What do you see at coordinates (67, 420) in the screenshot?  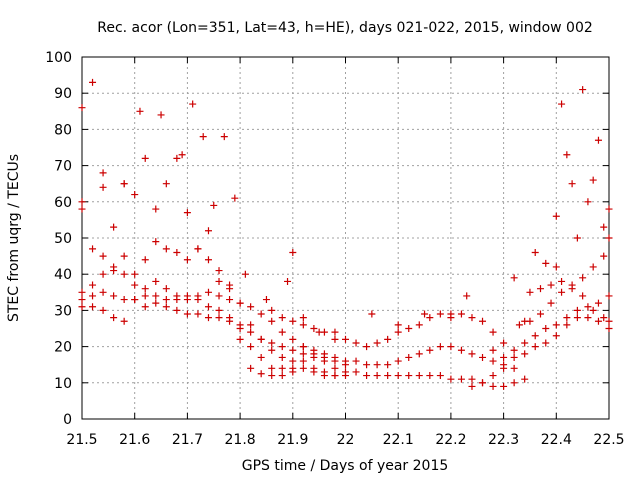 I see `y-tick-label: 0` at bounding box center [67, 420].